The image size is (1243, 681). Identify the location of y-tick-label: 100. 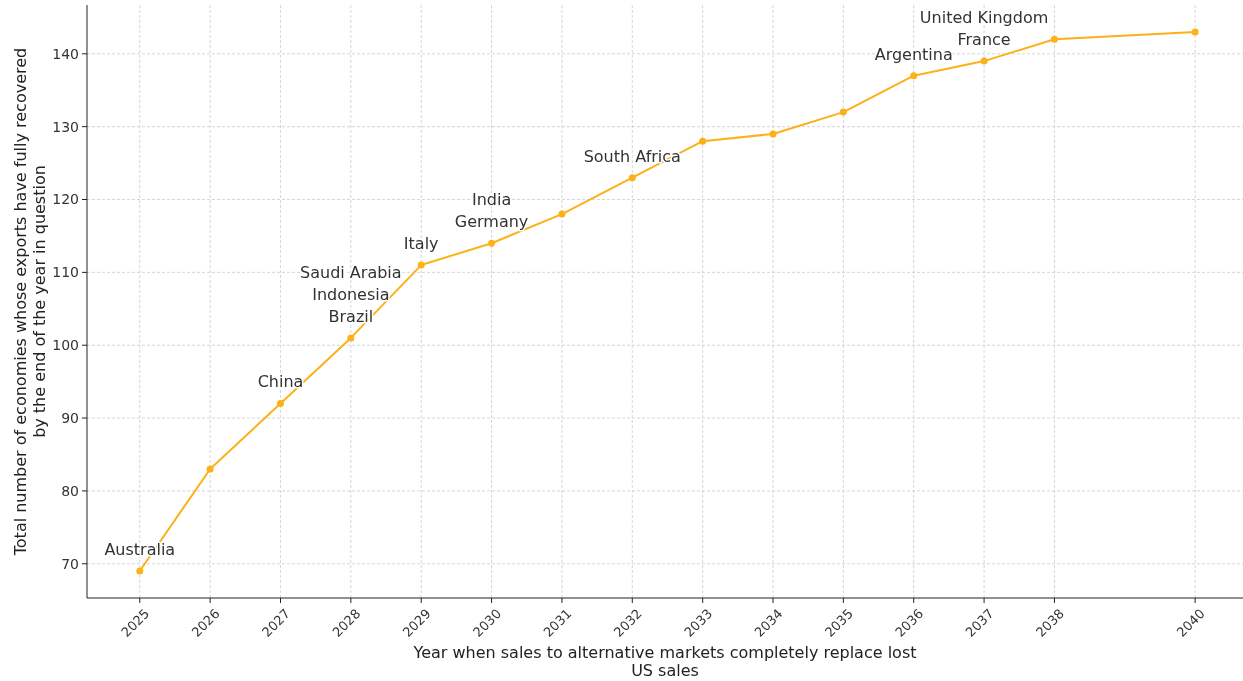
(65, 345).